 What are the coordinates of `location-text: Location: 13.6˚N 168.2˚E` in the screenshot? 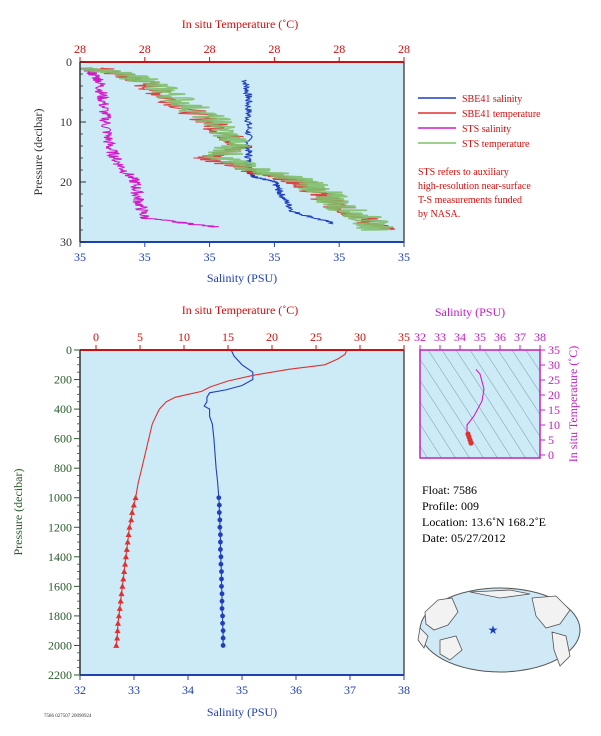 It's located at (484, 522).